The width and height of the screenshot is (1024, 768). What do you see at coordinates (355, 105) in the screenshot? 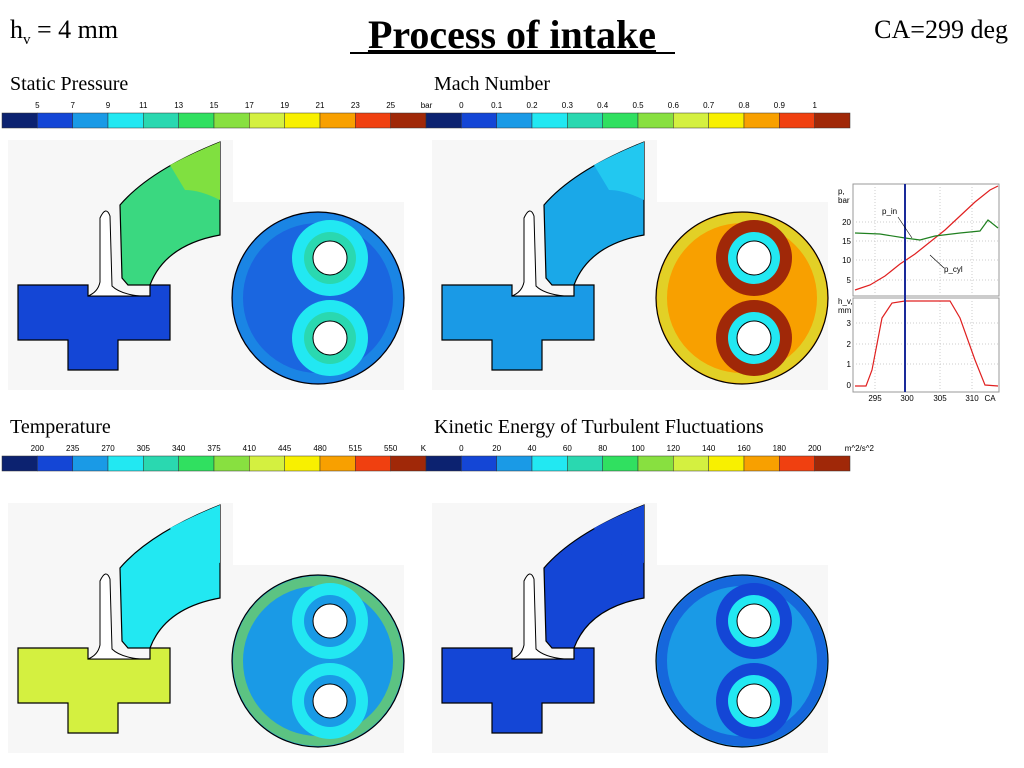
I see `colorbar-tick-label: 23` at bounding box center [355, 105].